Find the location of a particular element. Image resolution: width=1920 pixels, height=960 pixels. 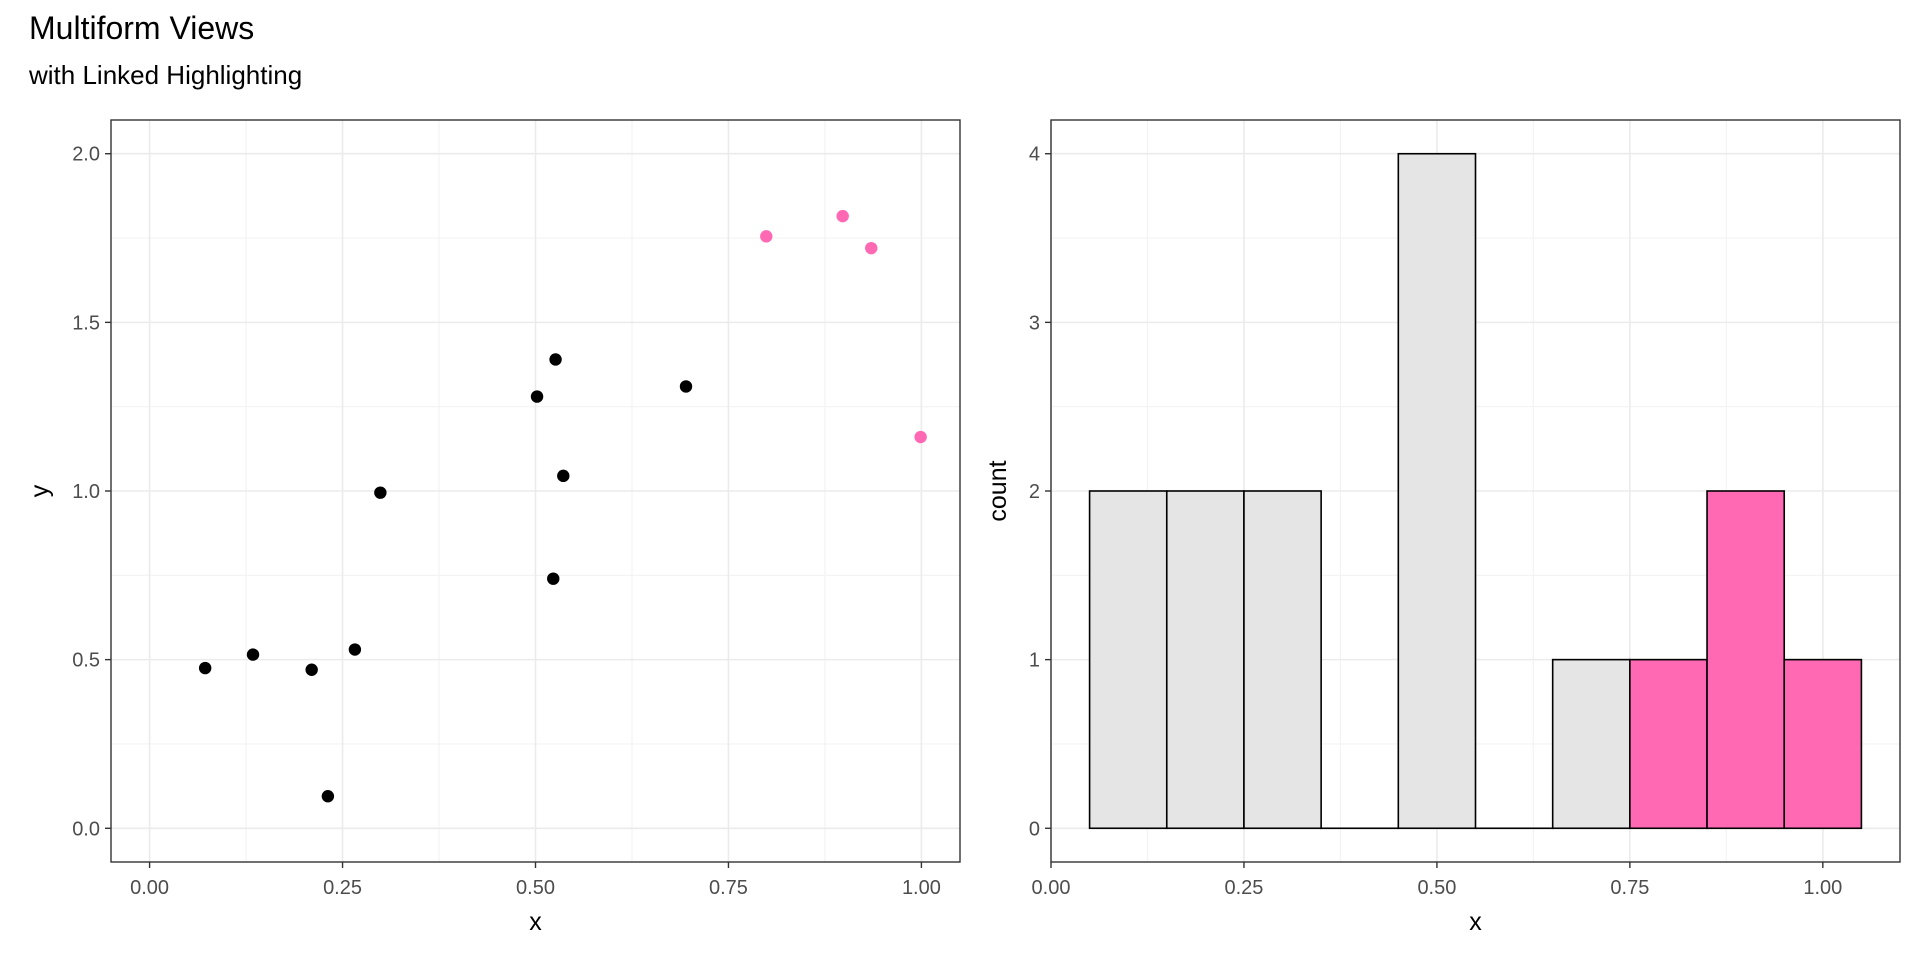

figure-title: Multiform Views is located at coordinates (142, 28).